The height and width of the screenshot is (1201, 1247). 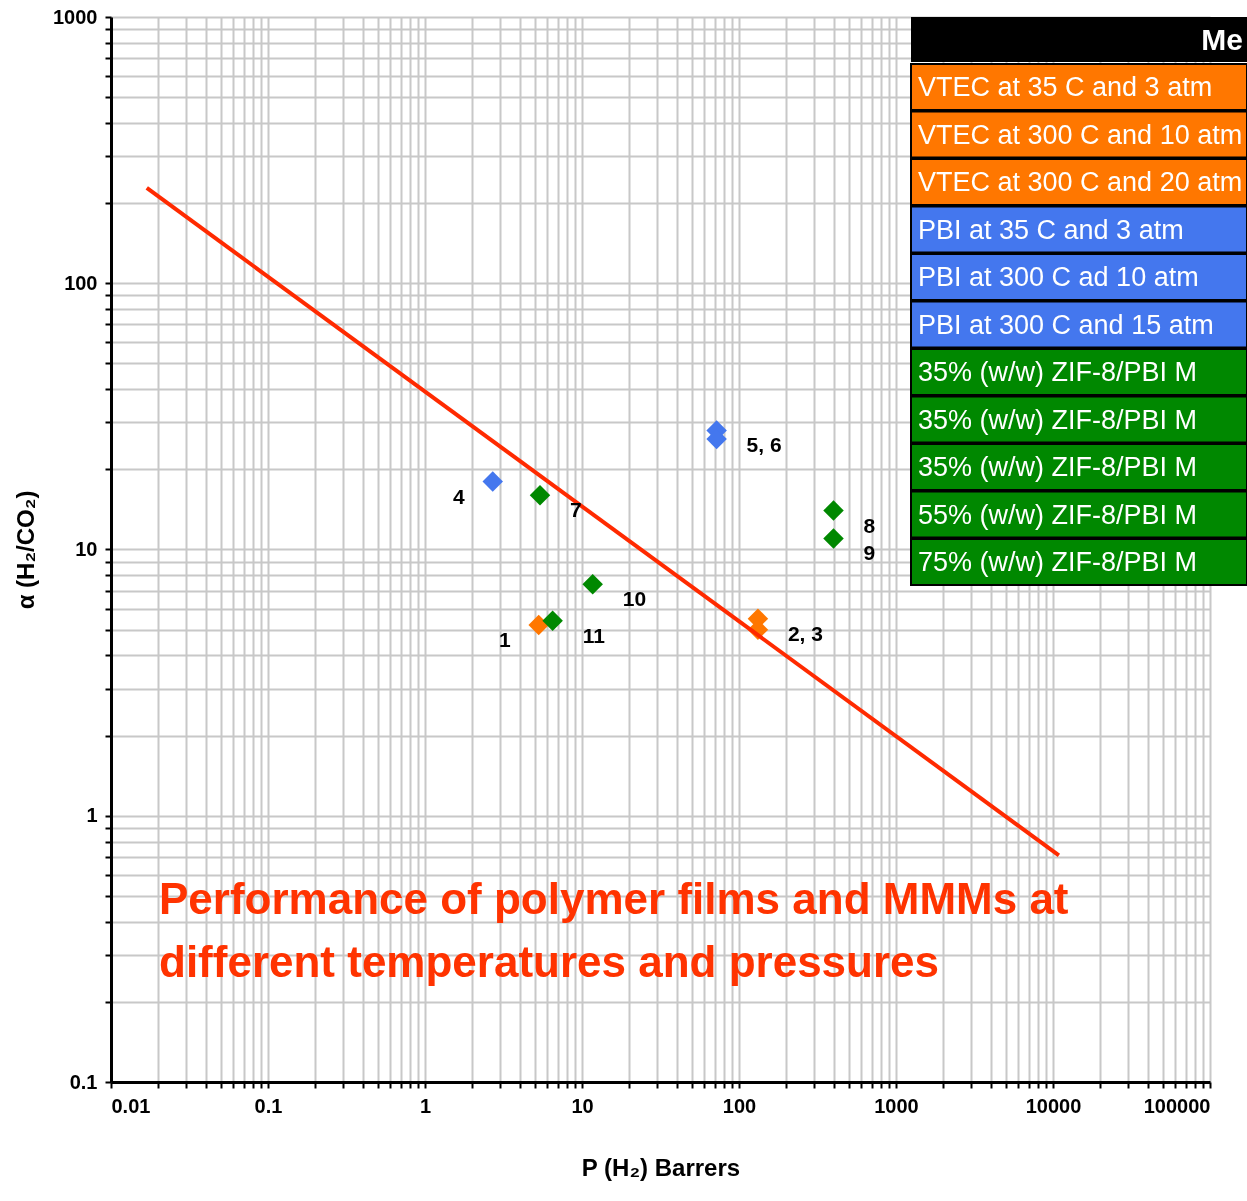 What do you see at coordinates (634, 599) in the screenshot?
I see `annotation: 10` at bounding box center [634, 599].